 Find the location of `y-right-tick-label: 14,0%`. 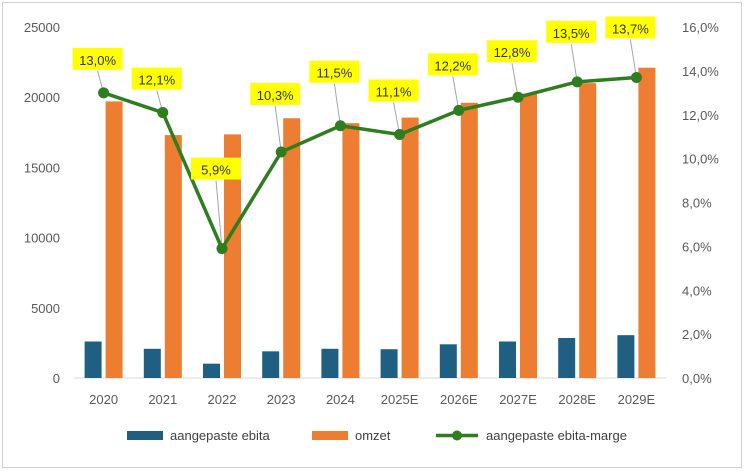

y-right-tick-label: 14,0% is located at coordinates (700, 71).